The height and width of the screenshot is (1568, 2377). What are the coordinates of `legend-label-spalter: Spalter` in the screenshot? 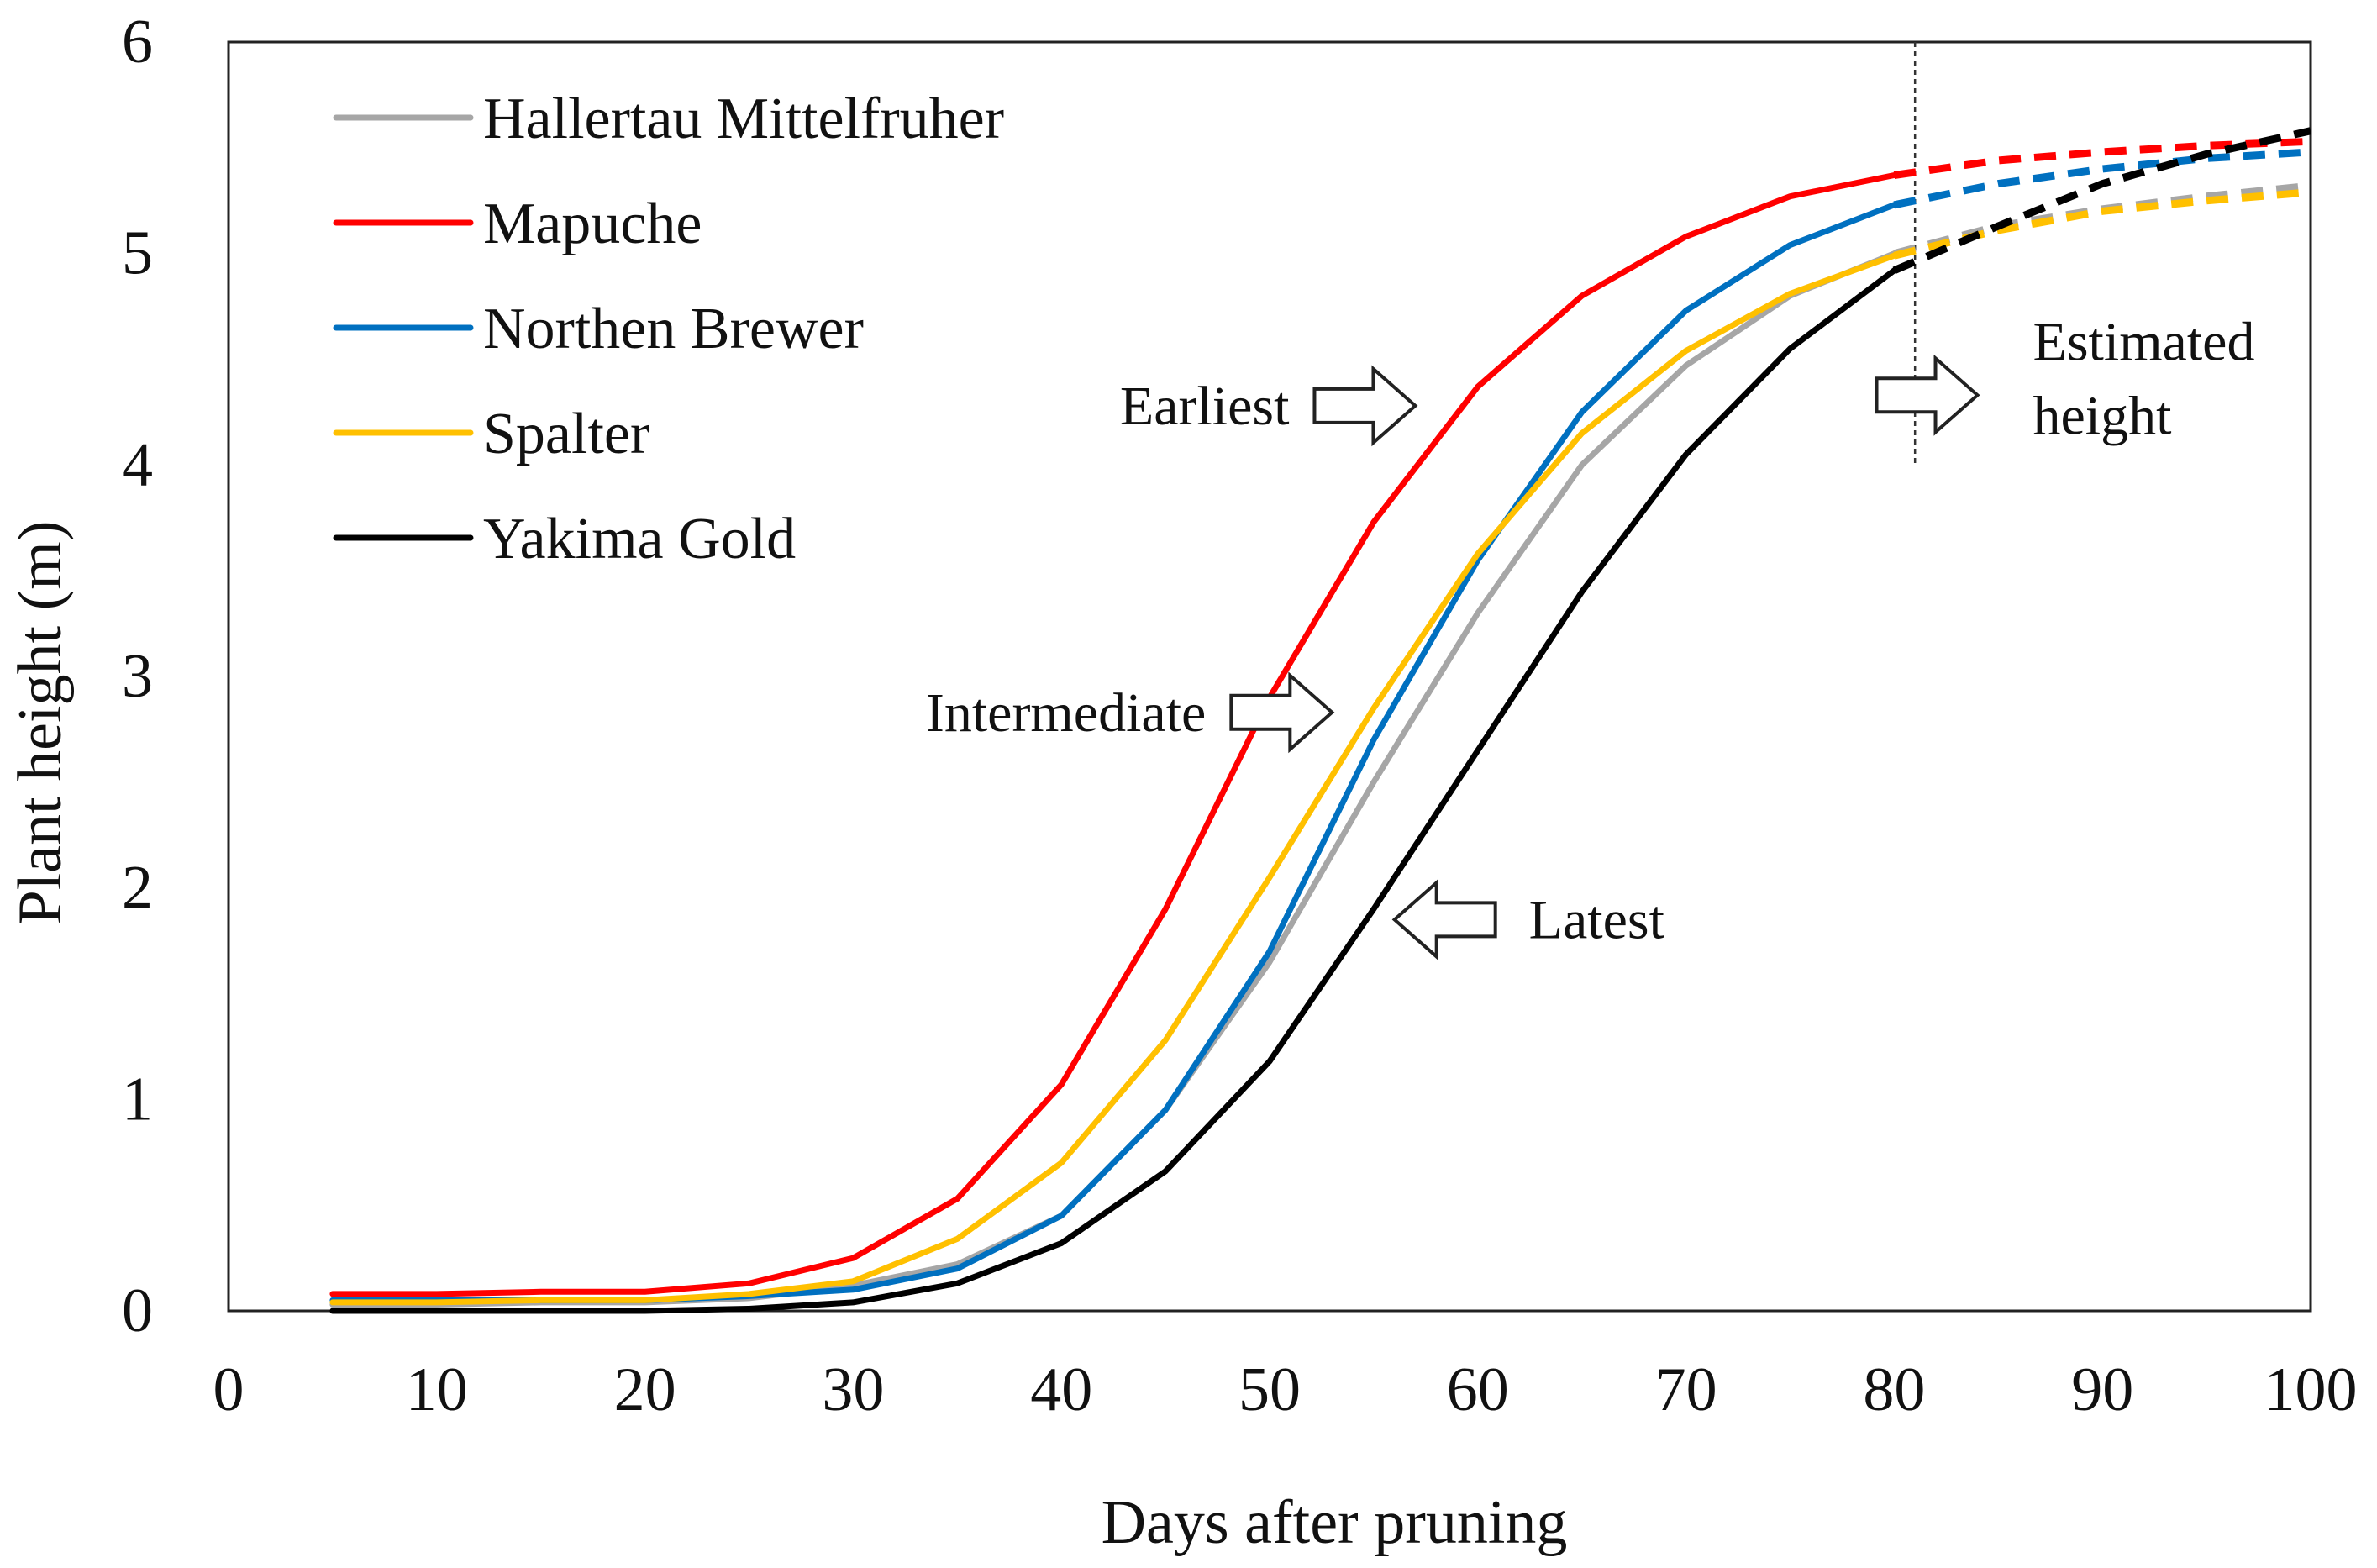 It's located at (566, 434).